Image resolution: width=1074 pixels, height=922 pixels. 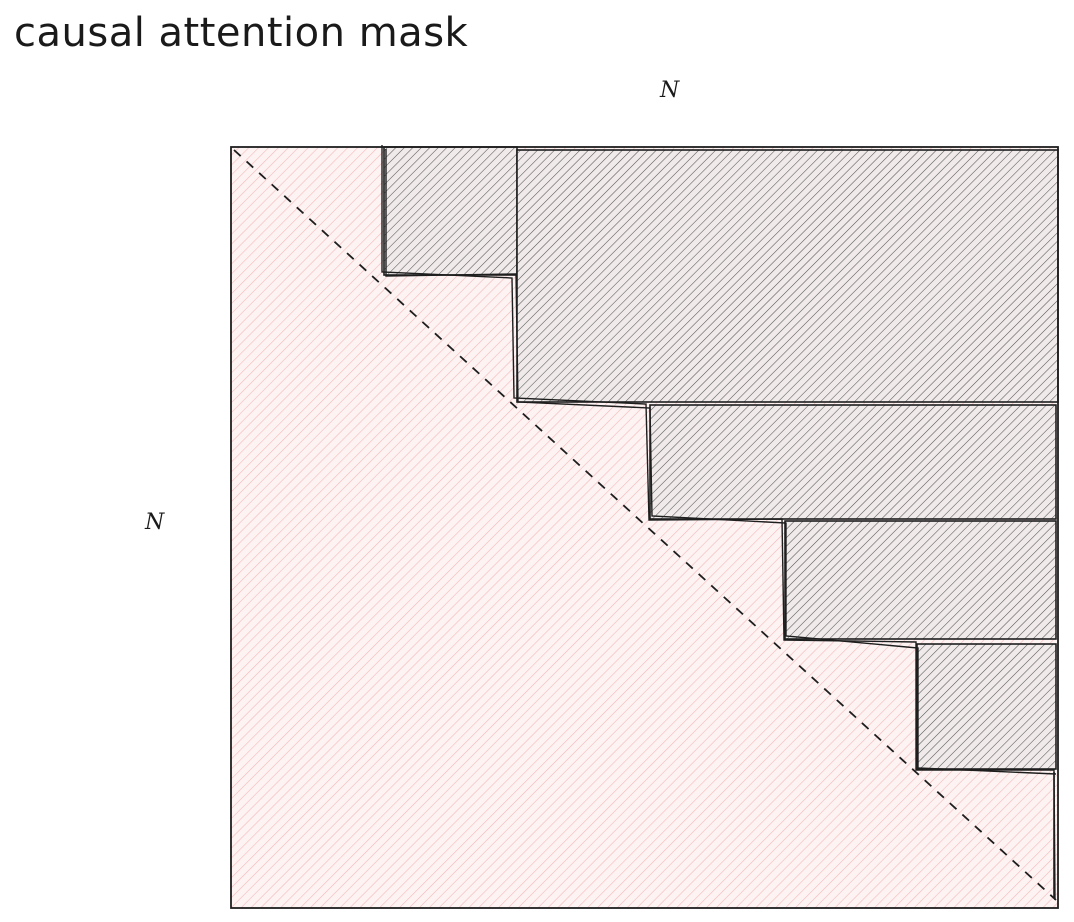 What do you see at coordinates (241, 33) in the screenshot?
I see `diagram-title: causal attention mask` at bounding box center [241, 33].